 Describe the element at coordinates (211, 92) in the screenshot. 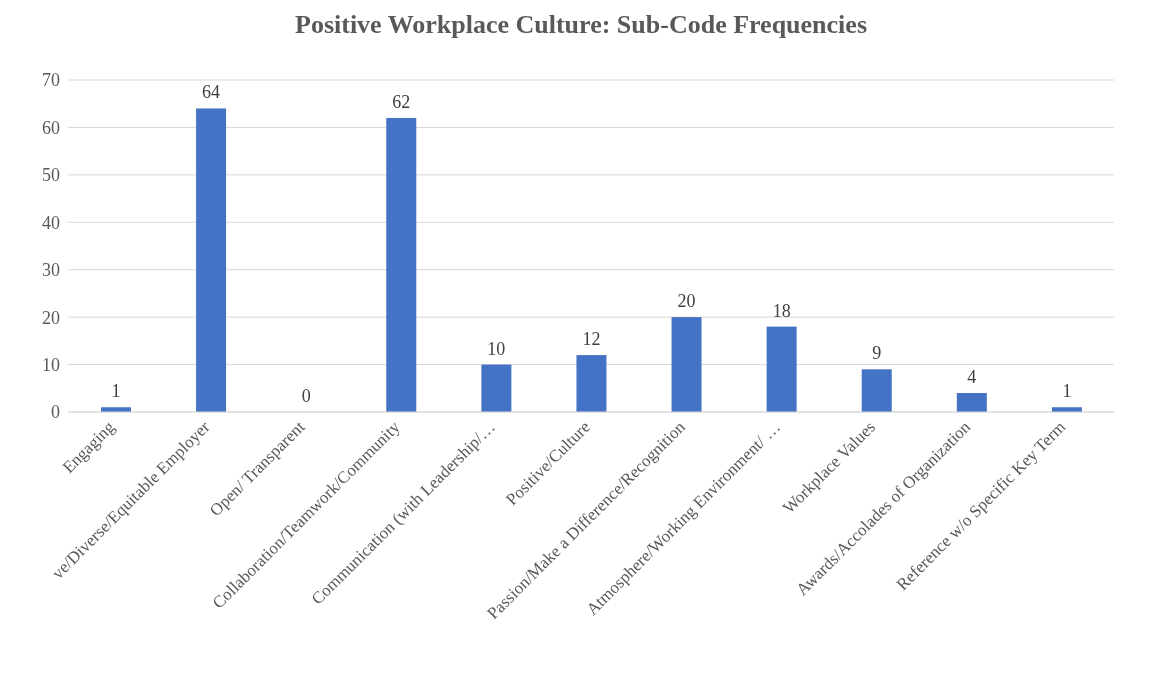

I see `data-label: 64` at that location.